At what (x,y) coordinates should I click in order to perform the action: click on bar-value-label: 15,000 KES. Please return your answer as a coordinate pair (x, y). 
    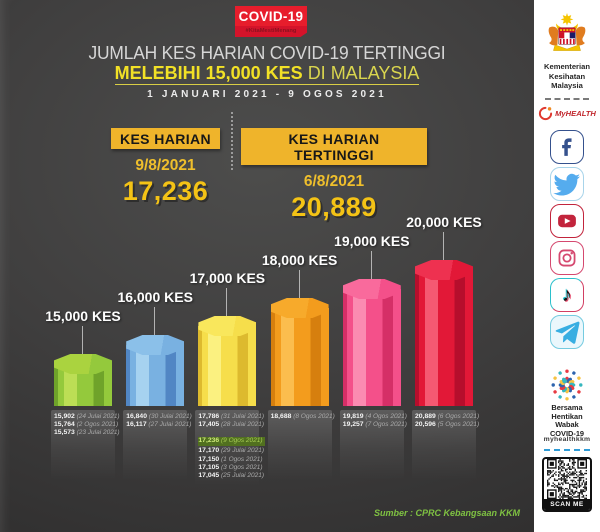
    Looking at the image, I should click on (83, 316).